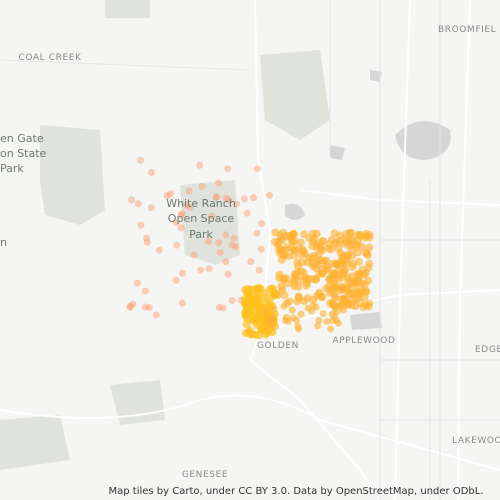  Describe the element at coordinates (23, 153) in the screenshot. I see `park-label: on State` at that location.